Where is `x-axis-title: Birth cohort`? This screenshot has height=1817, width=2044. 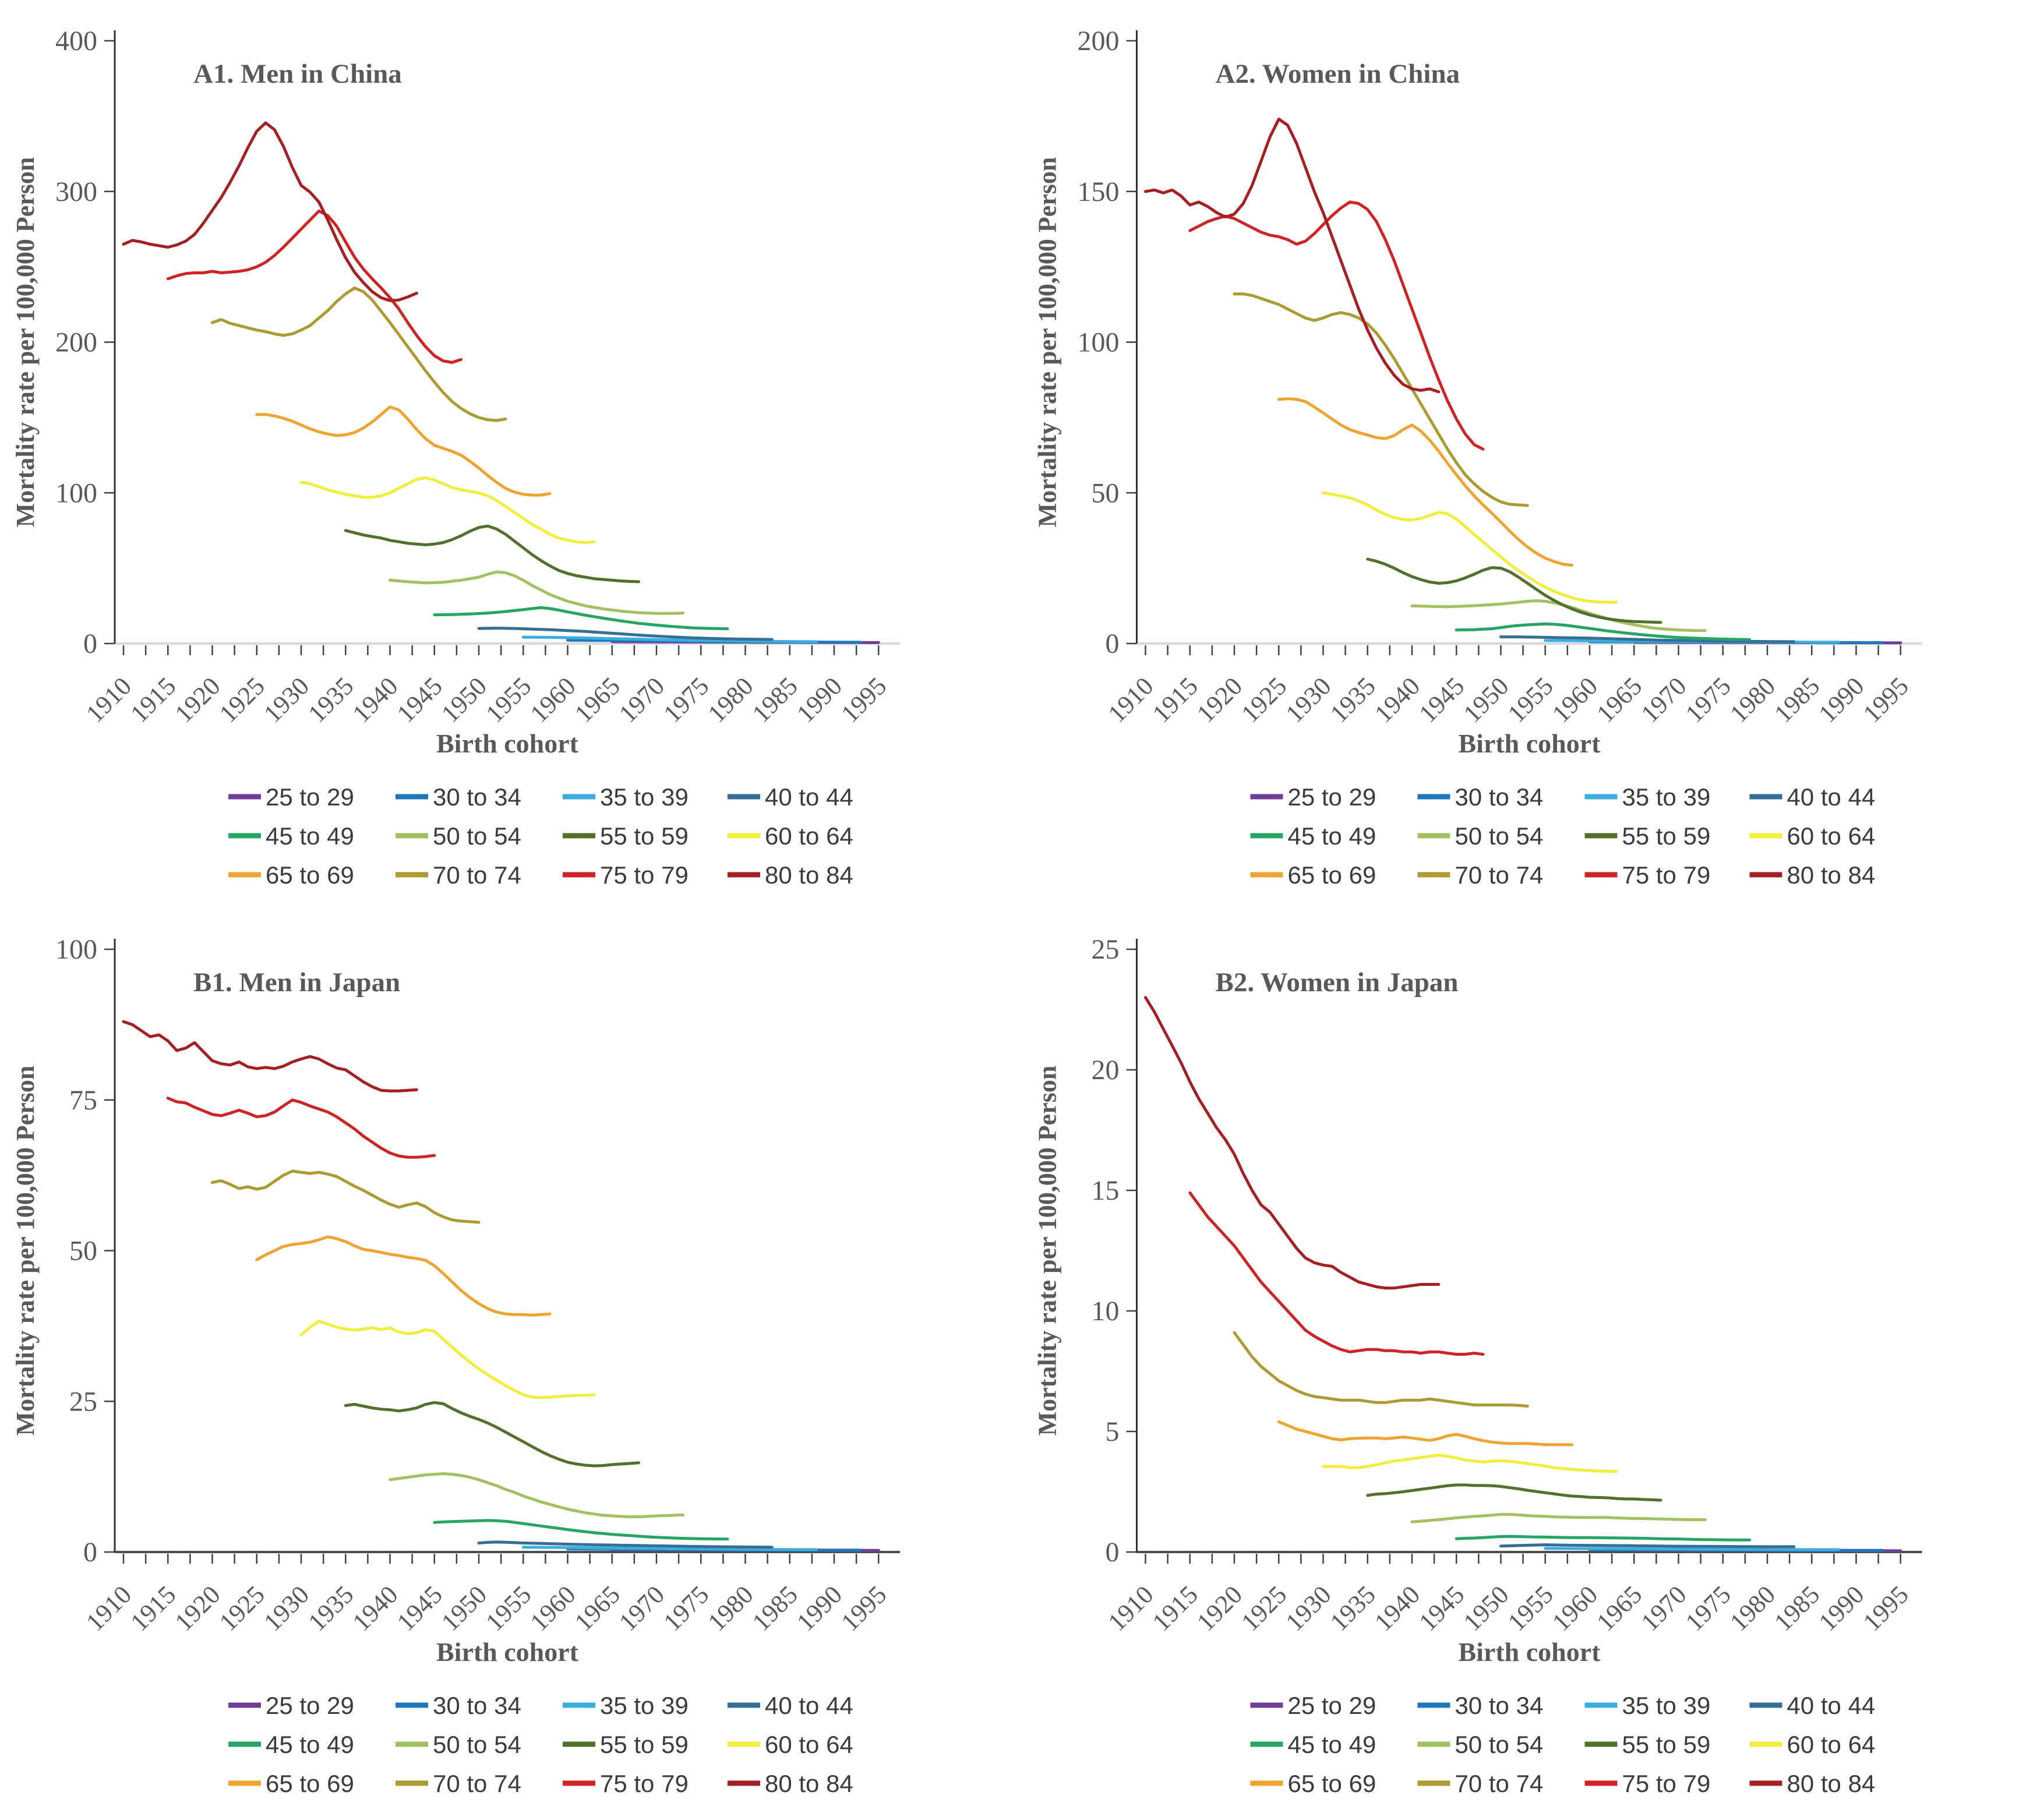 x-axis-title: Birth cohort is located at coordinates (1529, 744).